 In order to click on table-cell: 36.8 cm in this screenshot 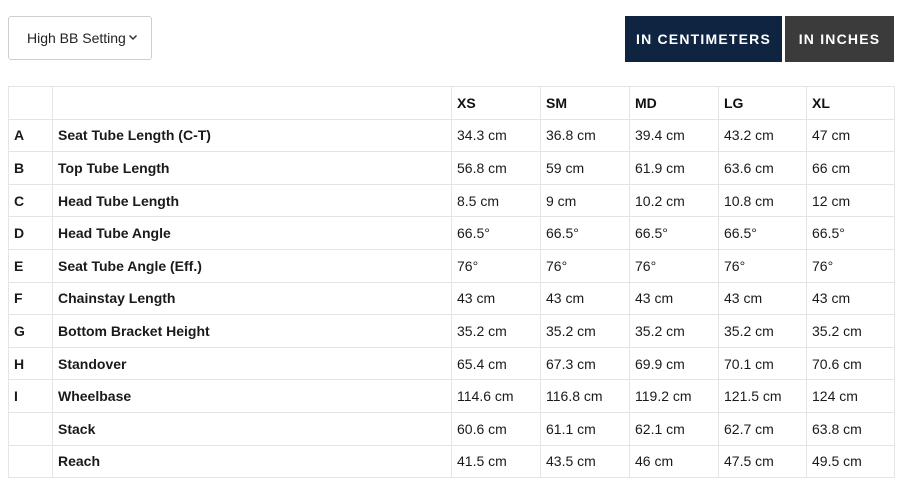, I will do `click(585, 135)`.